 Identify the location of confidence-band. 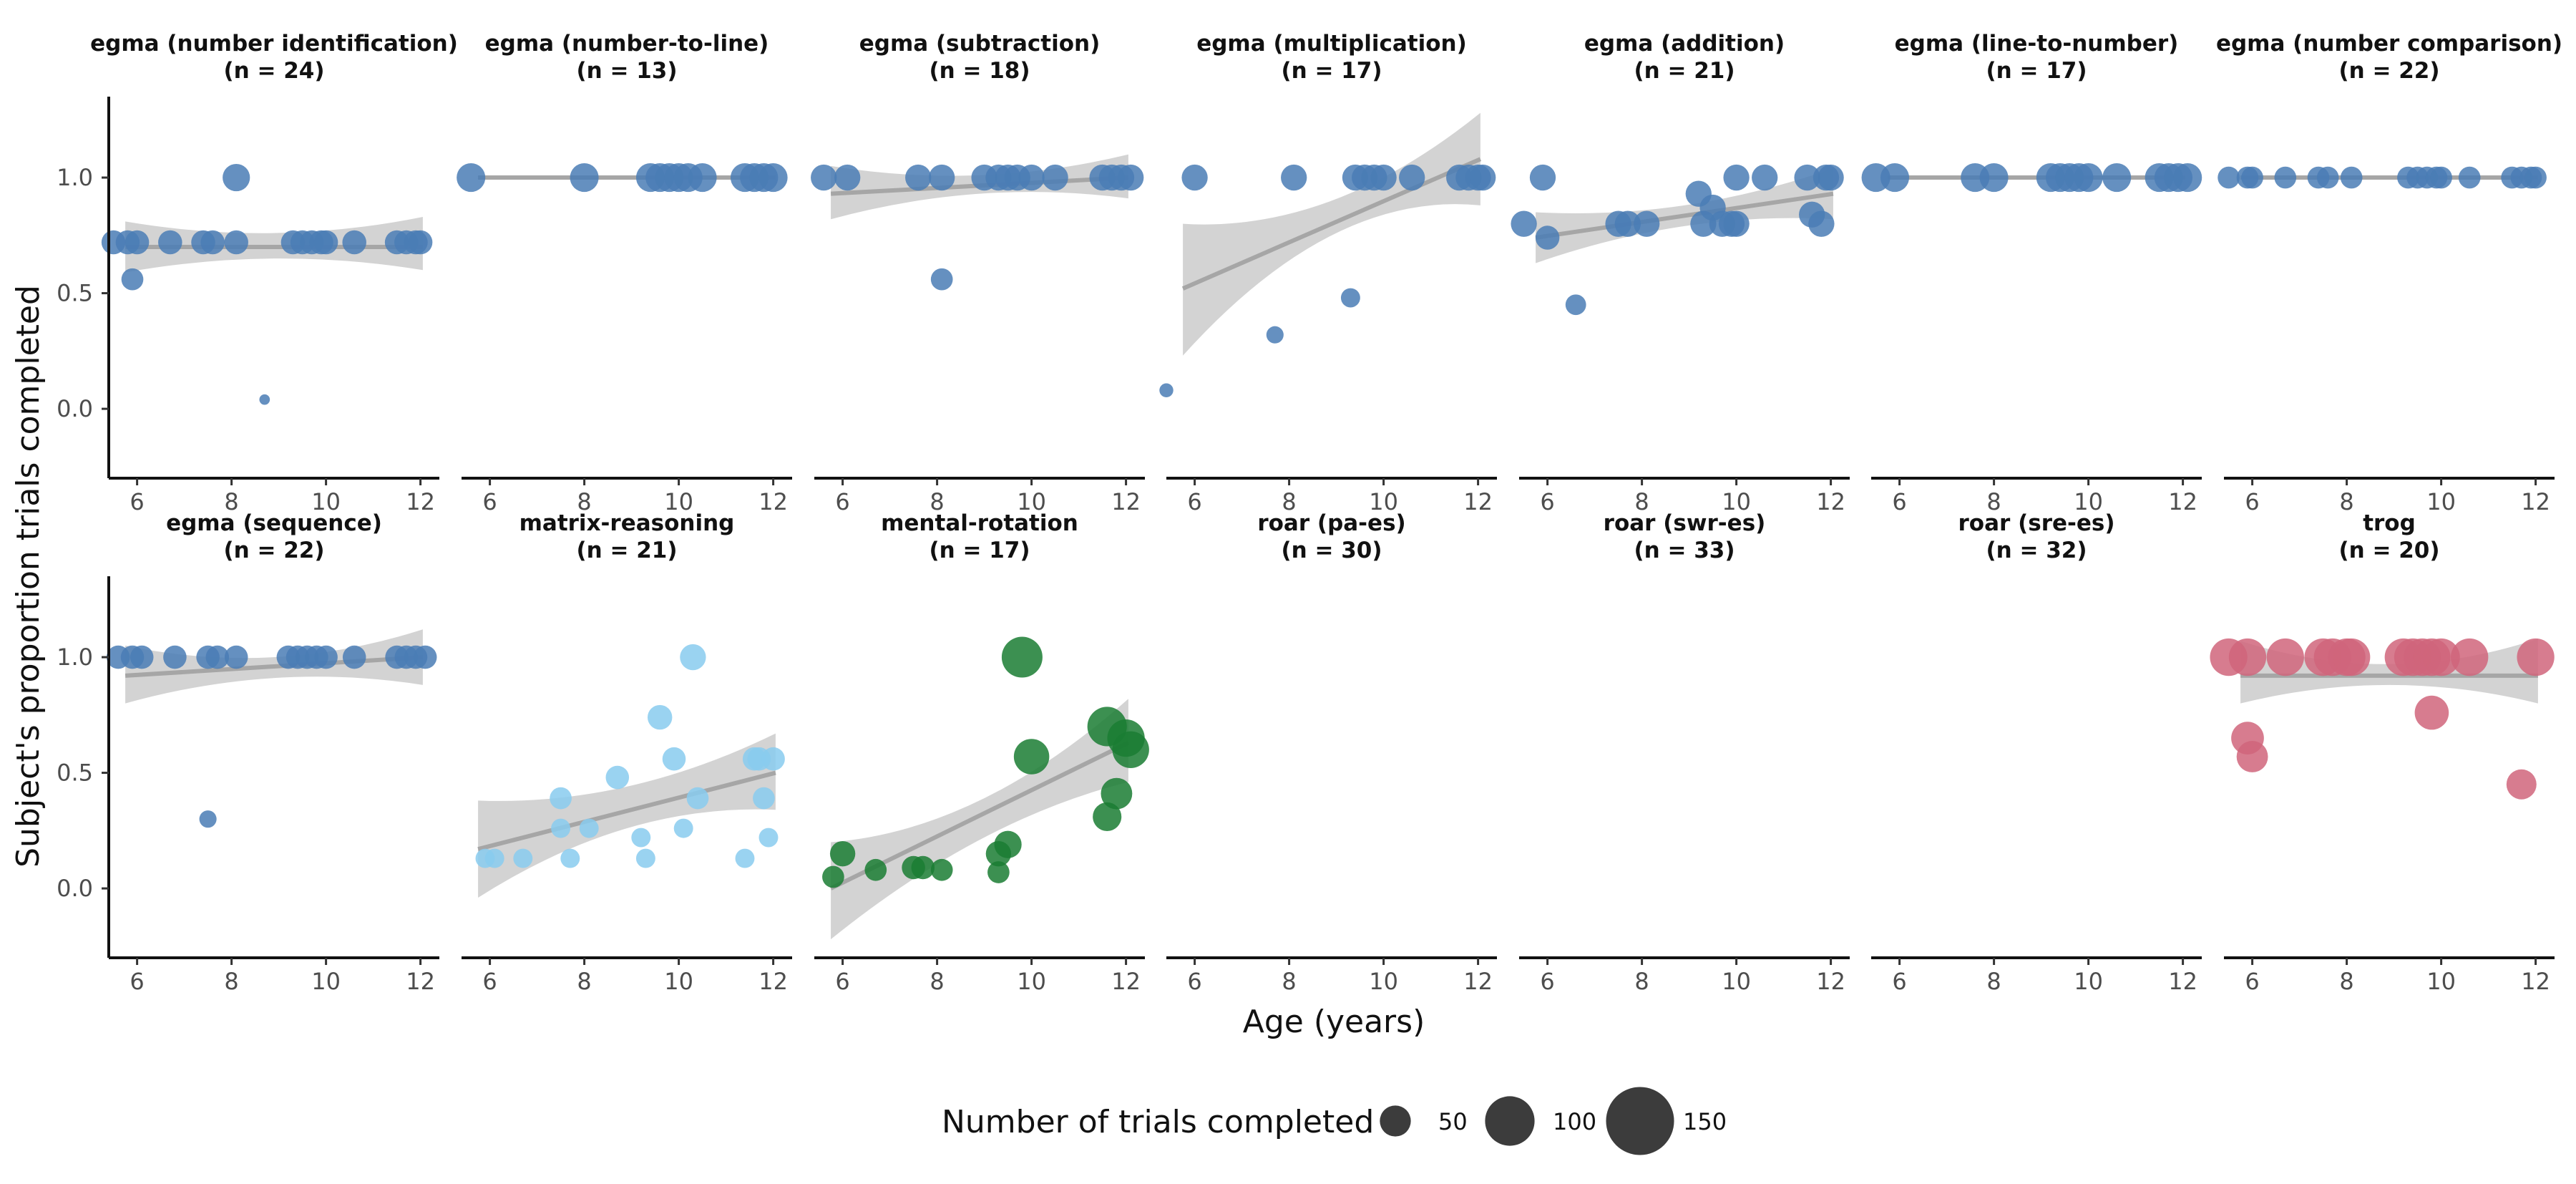
(2389, 671).